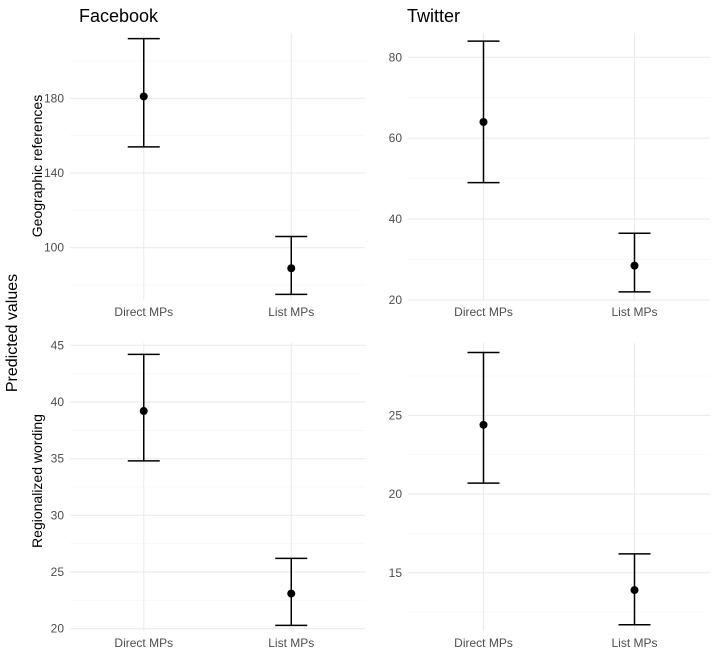 The height and width of the screenshot is (669, 720). I want to click on column-title-twitter: Twitter, so click(433, 16).